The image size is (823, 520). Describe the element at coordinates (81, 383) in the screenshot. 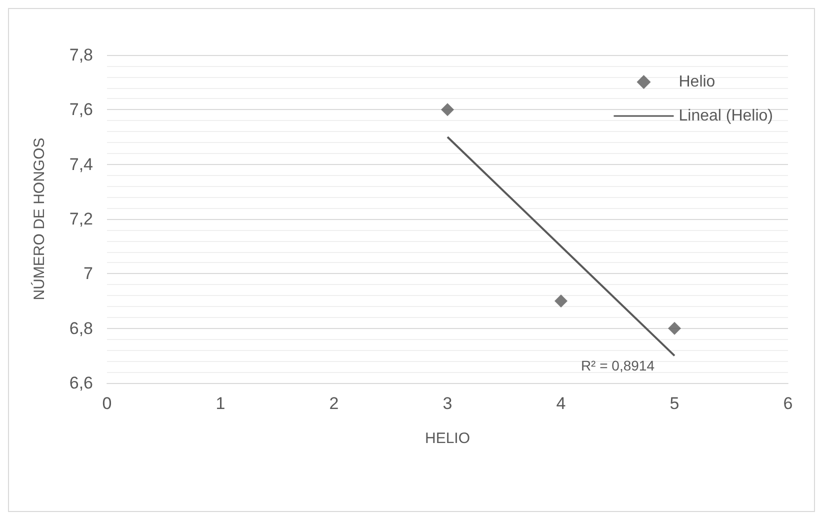

I see `y-tick-label: 6,6` at that location.